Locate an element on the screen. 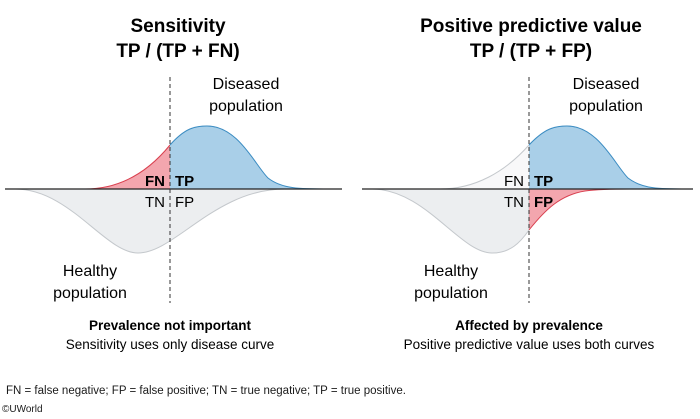  right-tp-outline is located at coordinates (608, 157).